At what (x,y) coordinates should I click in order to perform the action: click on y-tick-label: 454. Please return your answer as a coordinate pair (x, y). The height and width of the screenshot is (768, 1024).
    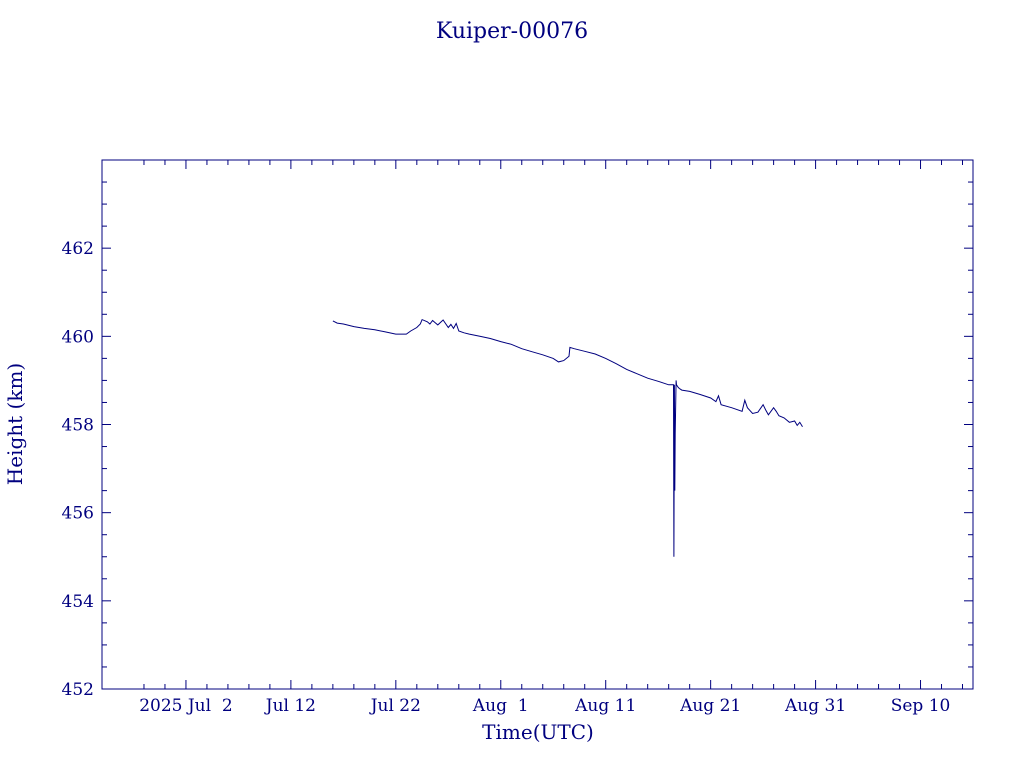
    Looking at the image, I should click on (78, 602).